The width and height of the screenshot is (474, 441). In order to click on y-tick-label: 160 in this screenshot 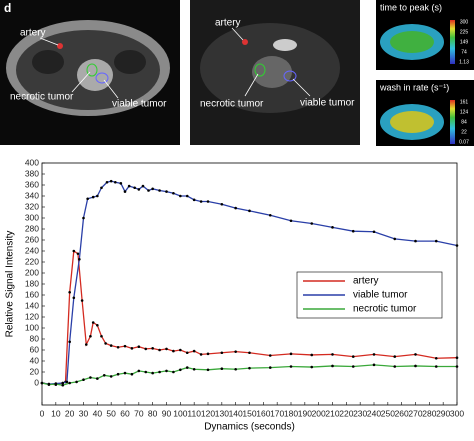, I will do `click(32, 294)`.